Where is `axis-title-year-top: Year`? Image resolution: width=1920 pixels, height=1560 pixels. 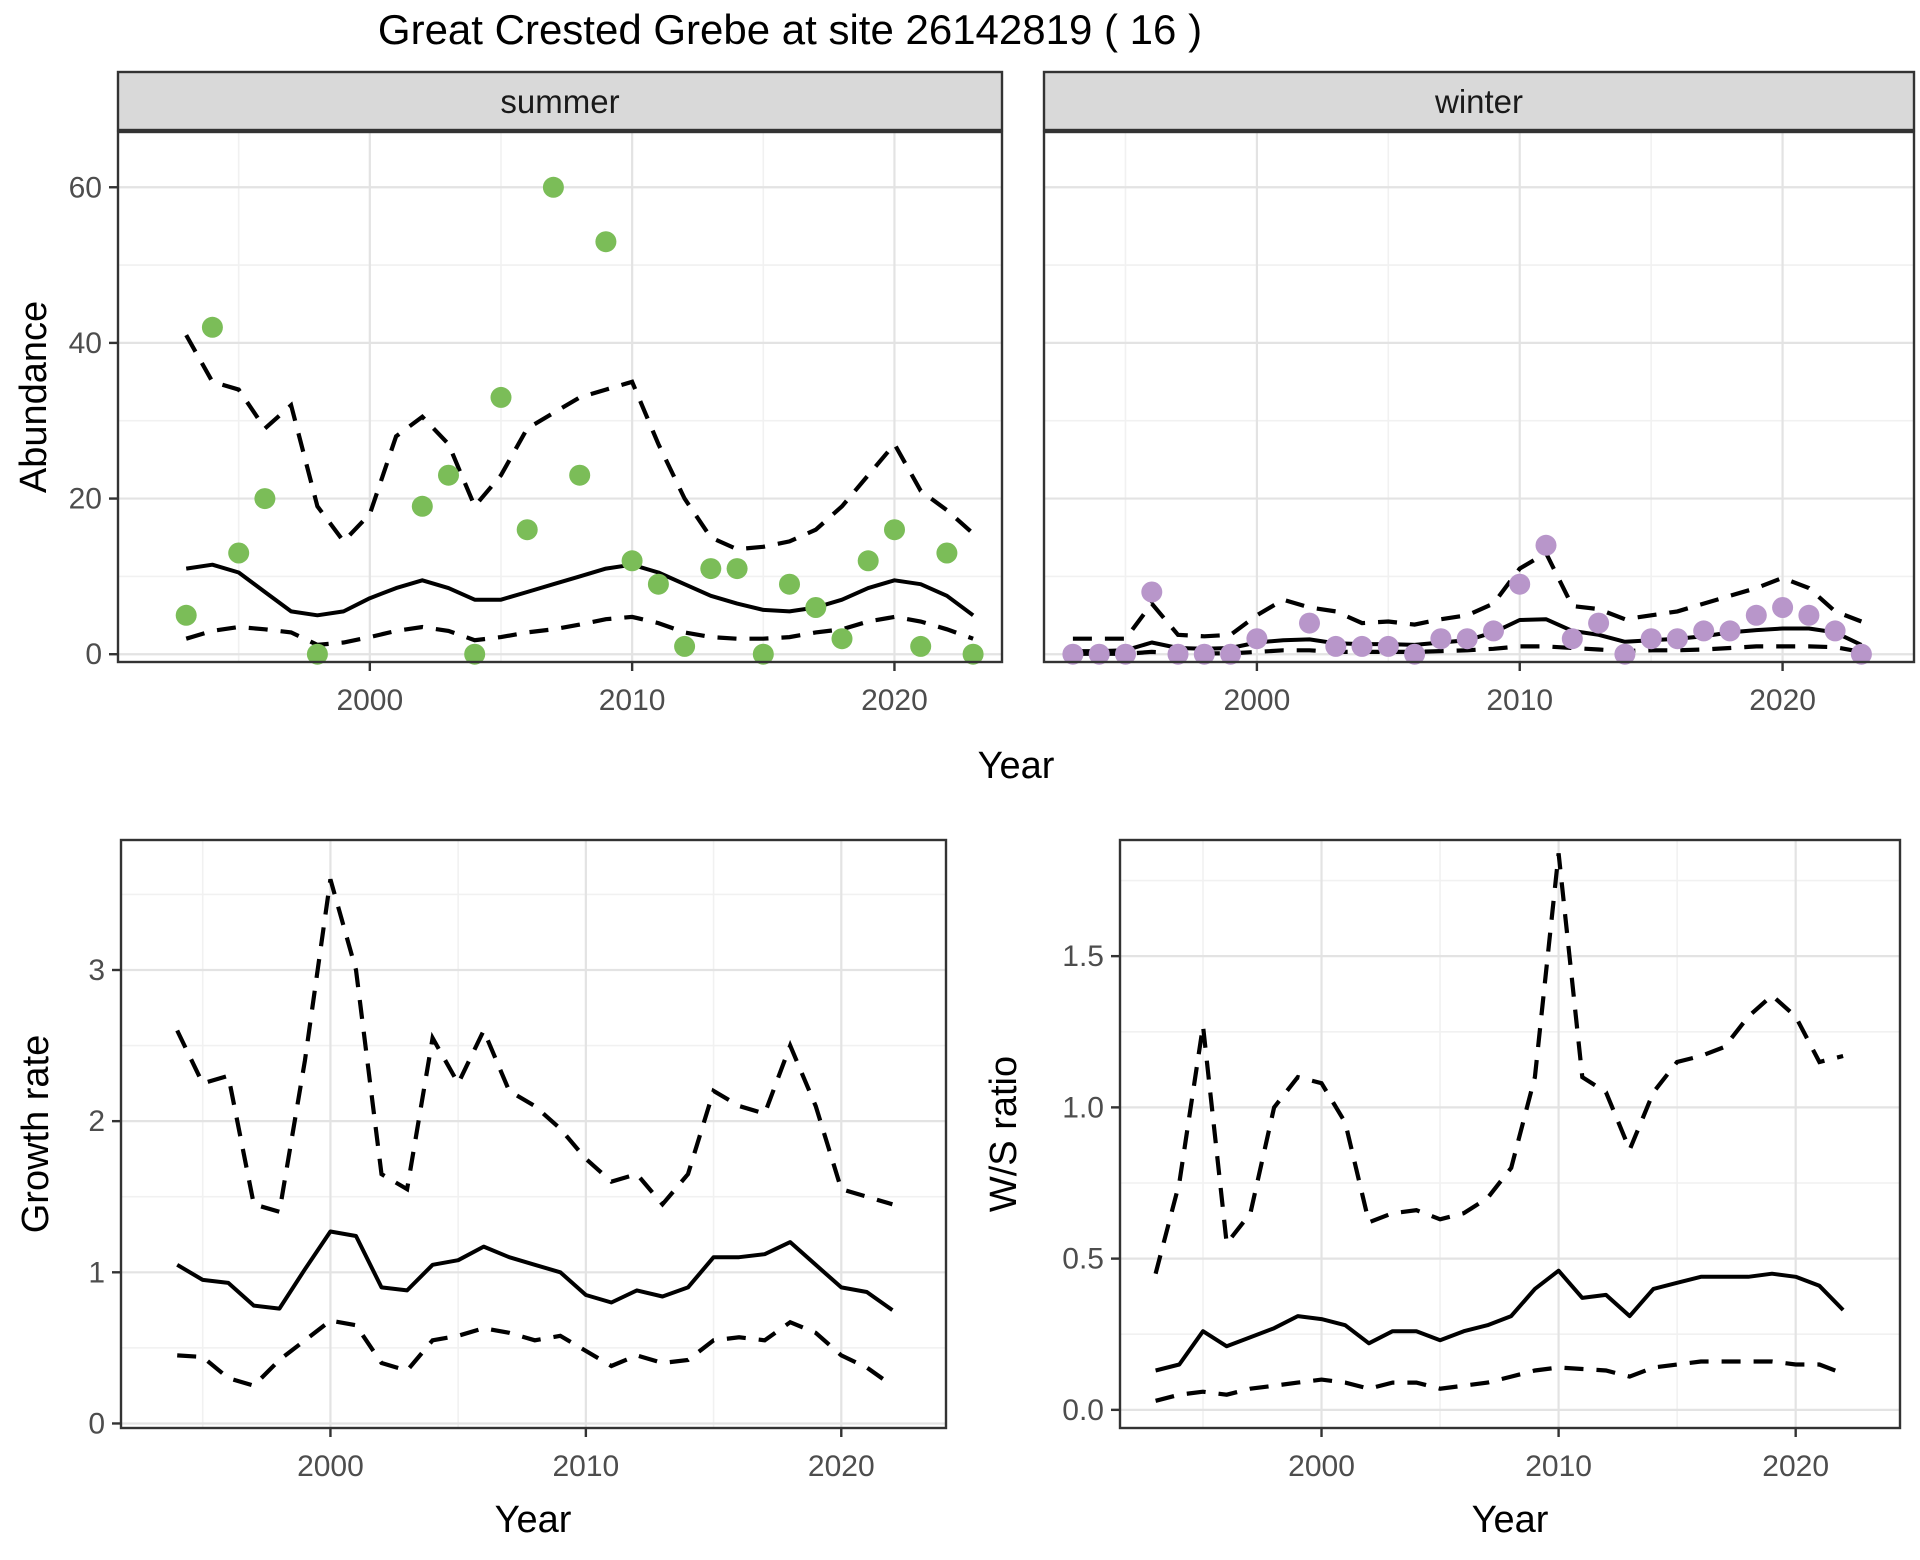
axis-title-year-top: Year is located at coordinates (1016, 766).